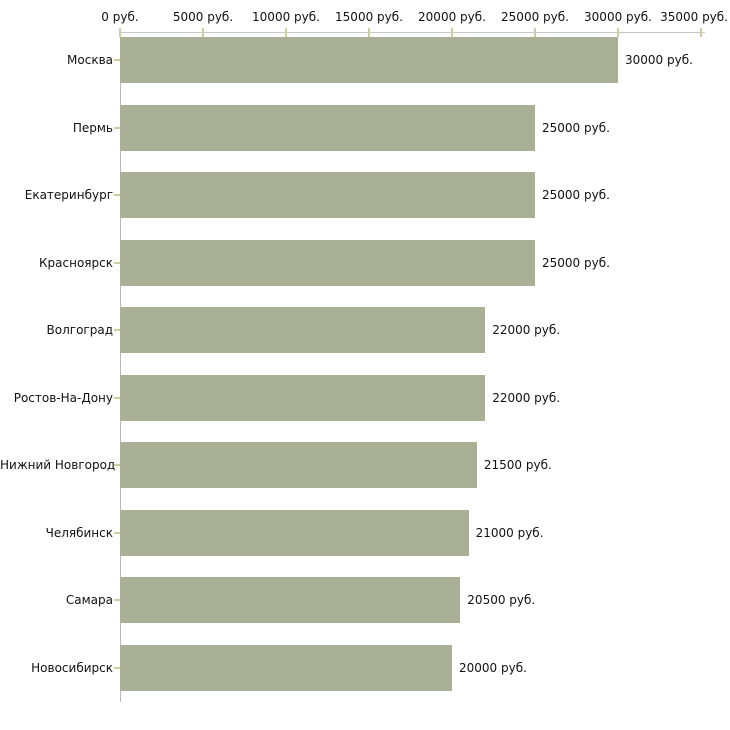 This screenshot has height=730, width=730. I want to click on x-axis-tick-label: 15000 руб., so click(369, 17).